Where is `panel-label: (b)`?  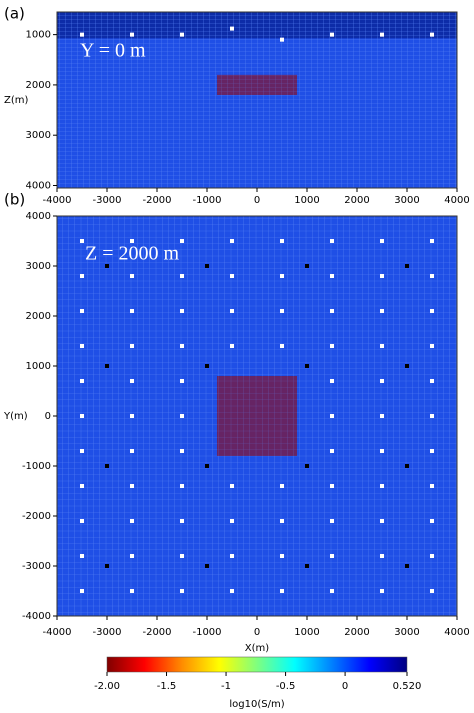 panel-label: (b) is located at coordinates (14, 200).